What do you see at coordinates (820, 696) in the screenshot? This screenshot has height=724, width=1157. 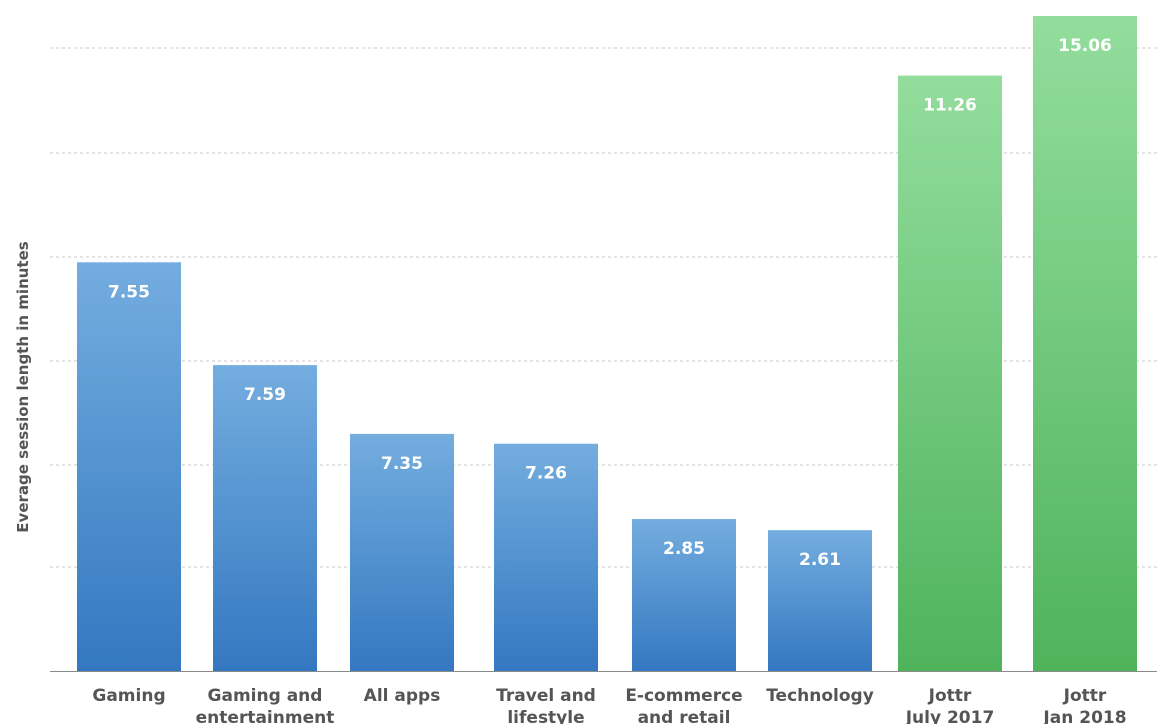 I see `x-tick-label-6: Technology` at bounding box center [820, 696].